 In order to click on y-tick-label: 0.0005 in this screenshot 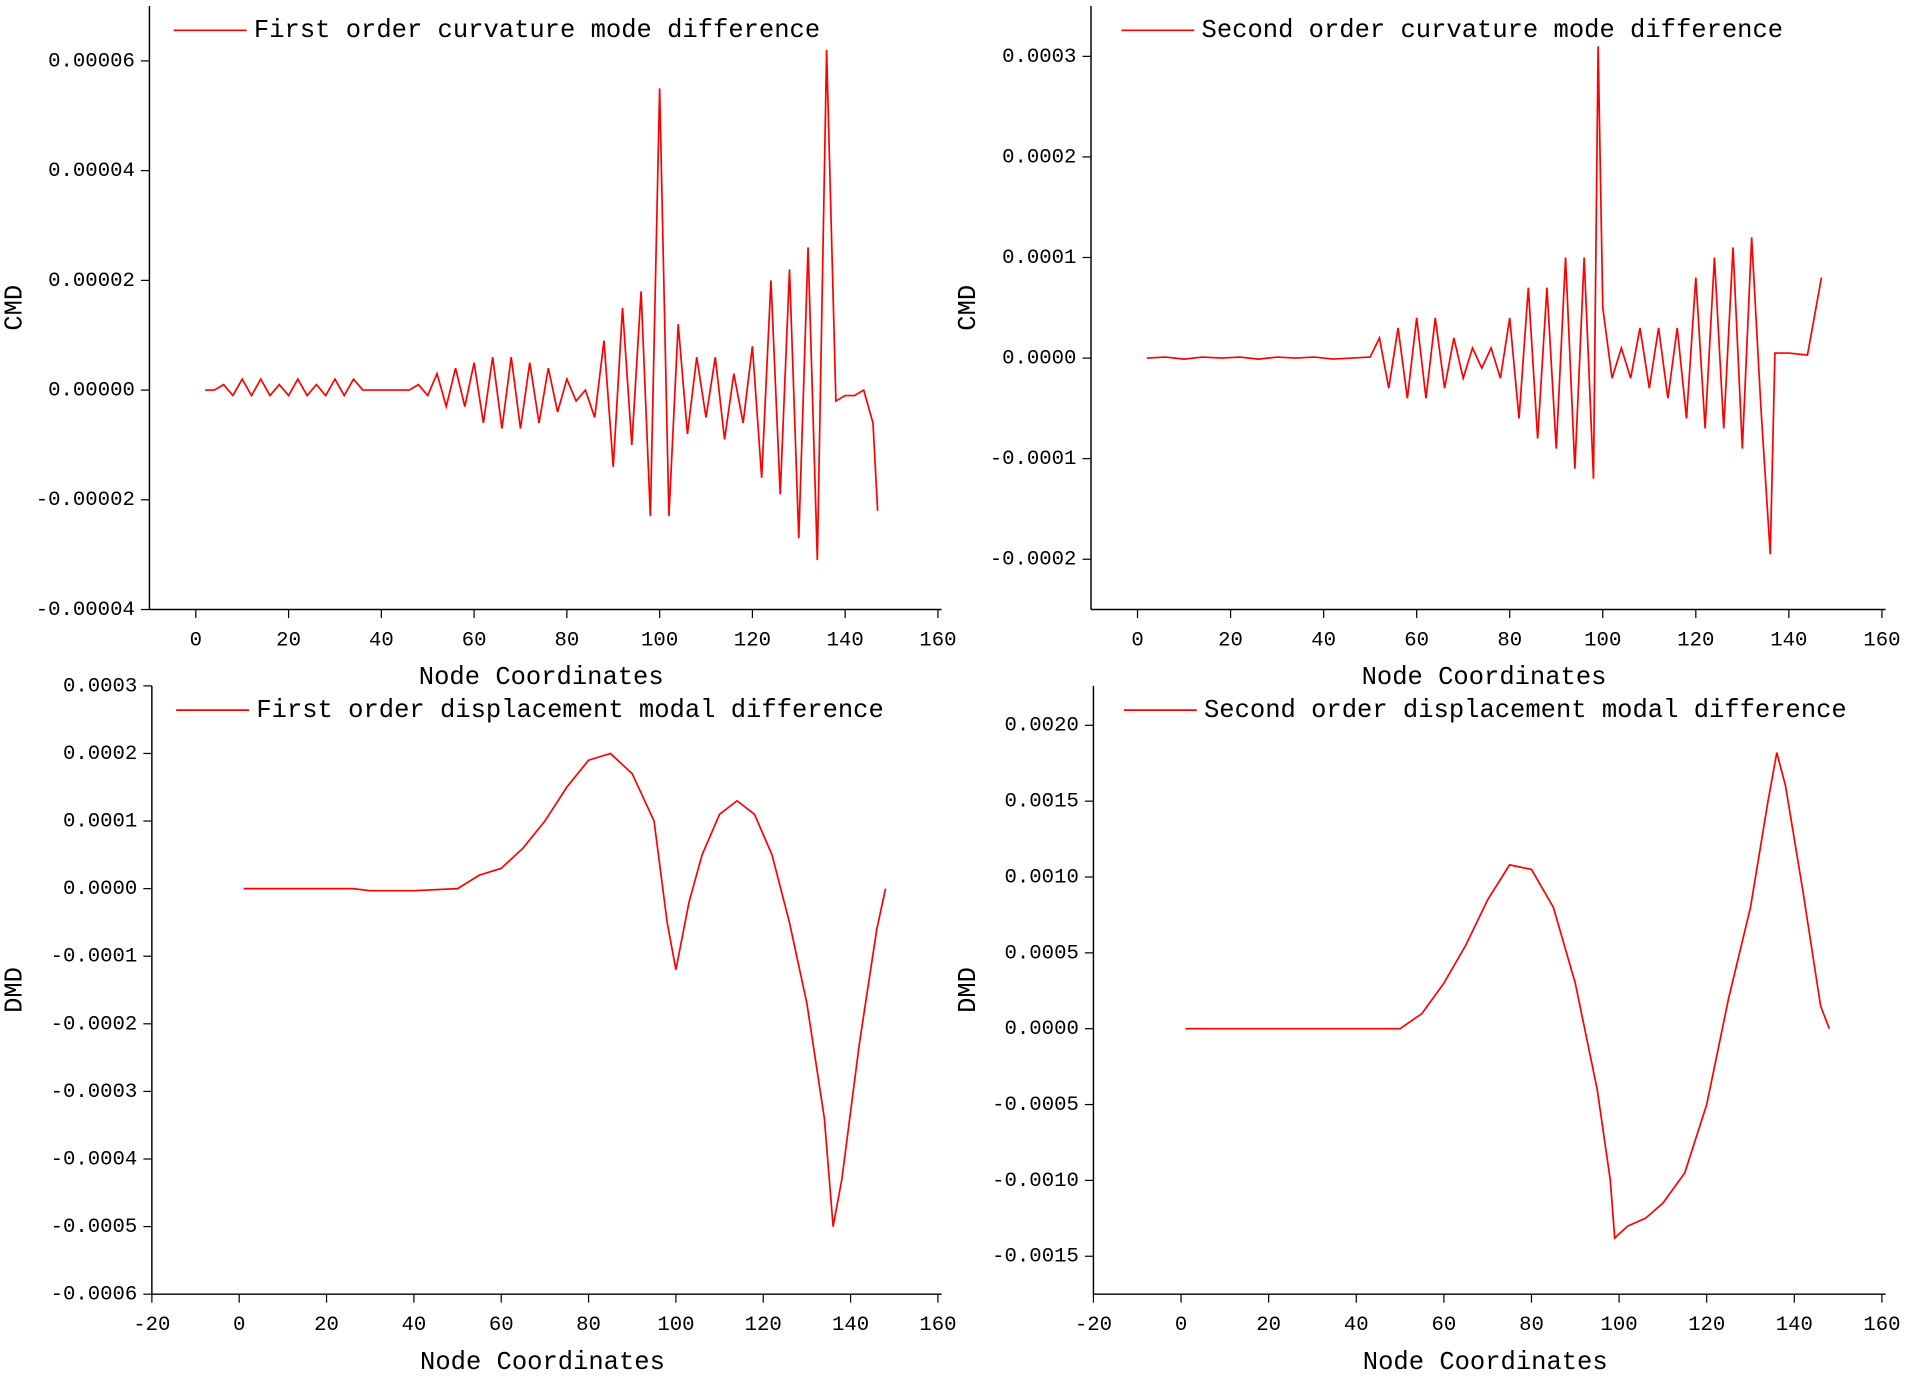, I will do `click(1042, 953)`.